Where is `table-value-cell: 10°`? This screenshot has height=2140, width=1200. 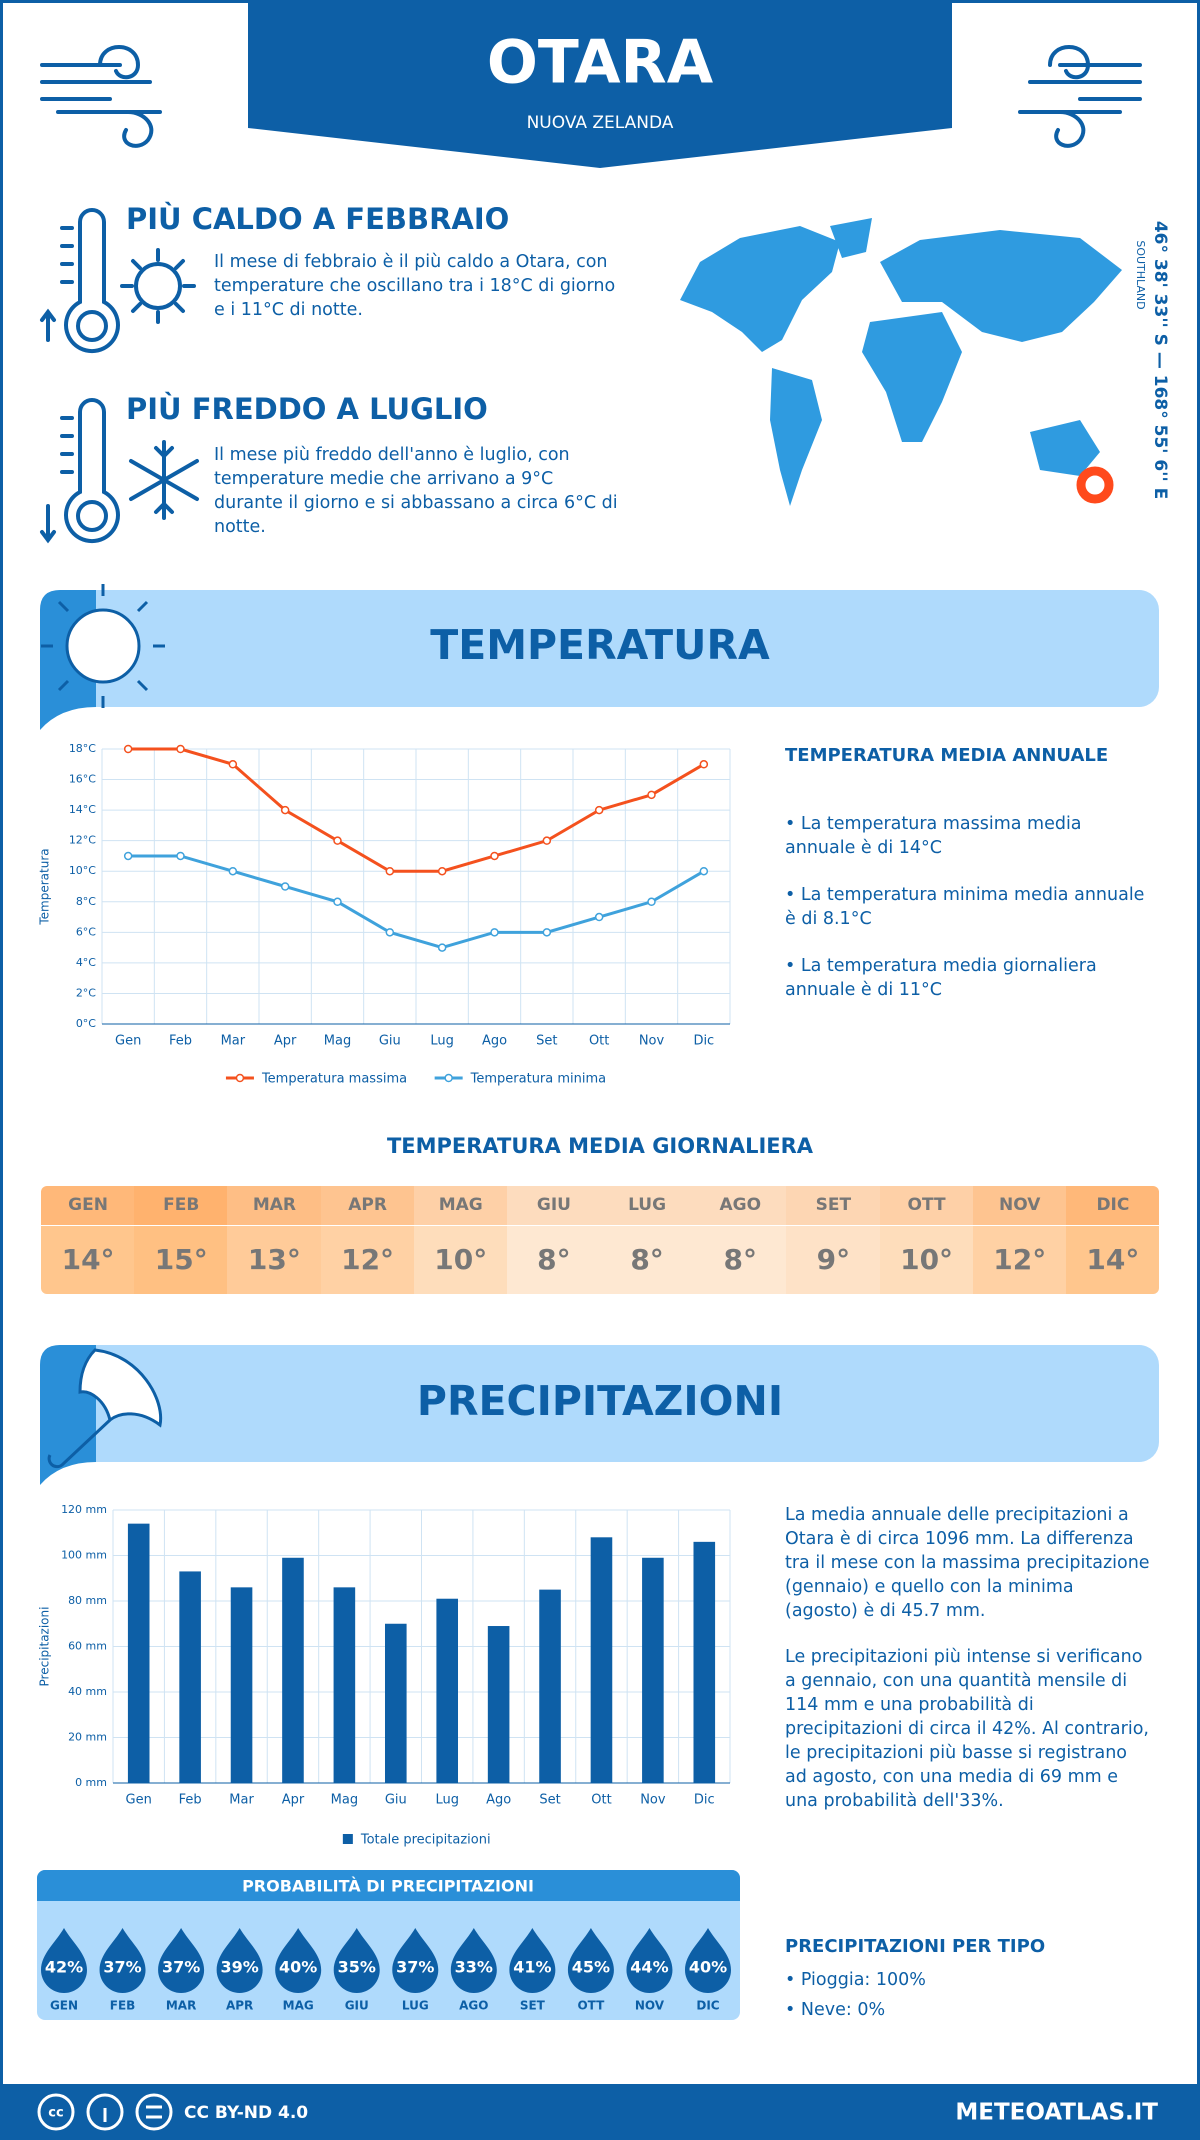
table-value-cell: 10° is located at coordinates (926, 1260).